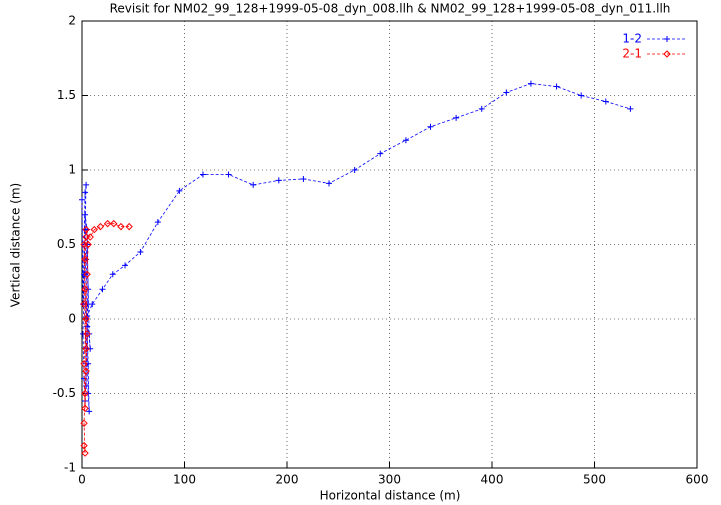  What do you see at coordinates (594, 480) in the screenshot?
I see `x-tick-label: 500` at bounding box center [594, 480].